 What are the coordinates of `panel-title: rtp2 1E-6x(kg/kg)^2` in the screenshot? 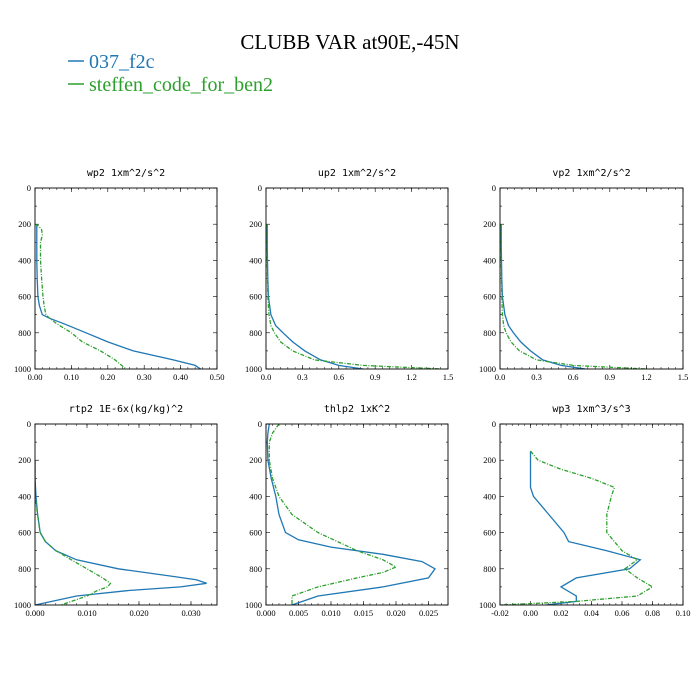 It's located at (126, 409).